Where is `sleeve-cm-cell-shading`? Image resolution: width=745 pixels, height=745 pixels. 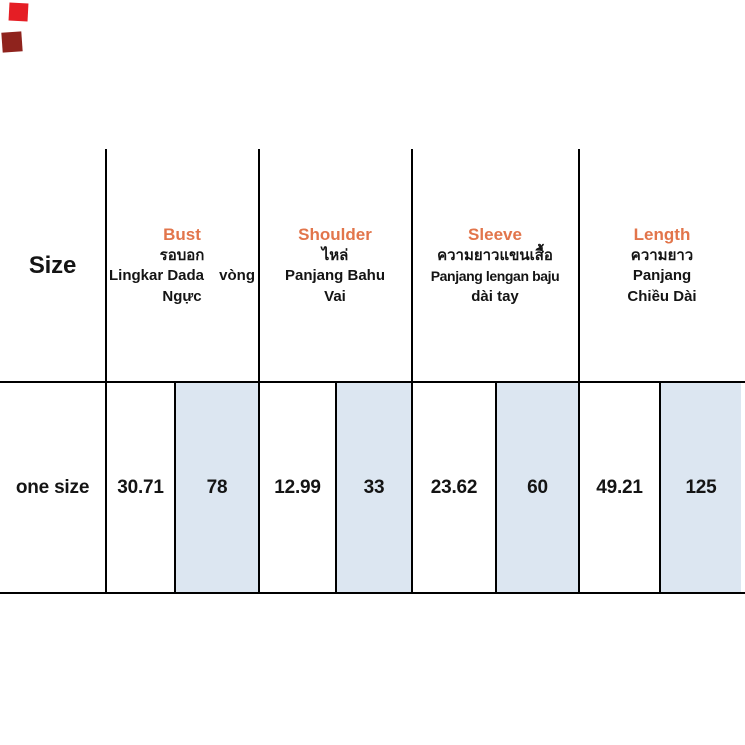
sleeve-cm-cell-shading is located at coordinates (537, 487).